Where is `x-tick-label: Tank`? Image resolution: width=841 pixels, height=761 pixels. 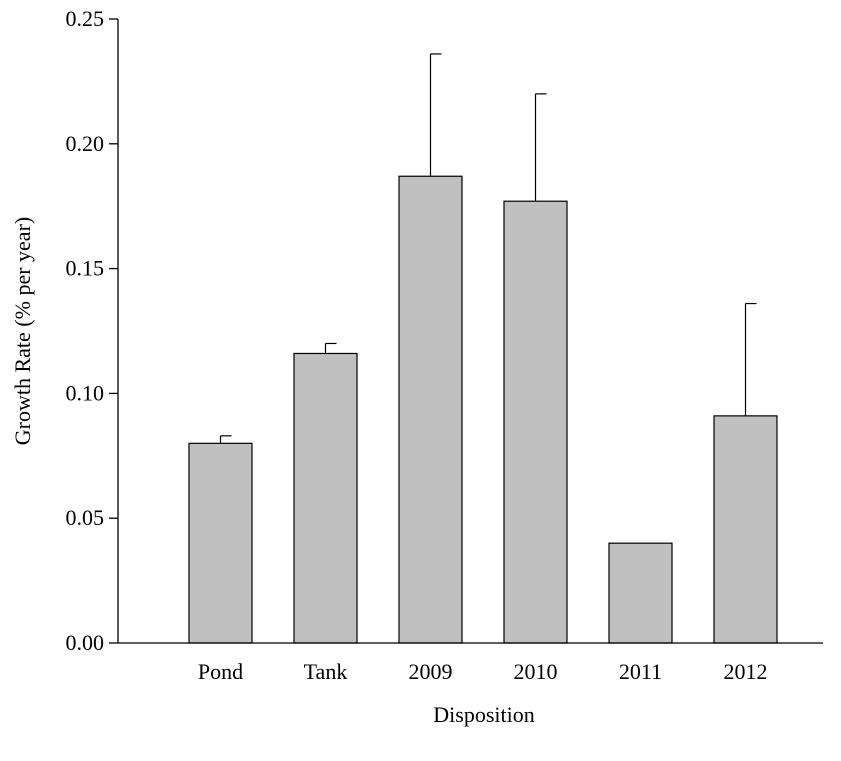 x-tick-label: Tank is located at coordinates (326, 671).